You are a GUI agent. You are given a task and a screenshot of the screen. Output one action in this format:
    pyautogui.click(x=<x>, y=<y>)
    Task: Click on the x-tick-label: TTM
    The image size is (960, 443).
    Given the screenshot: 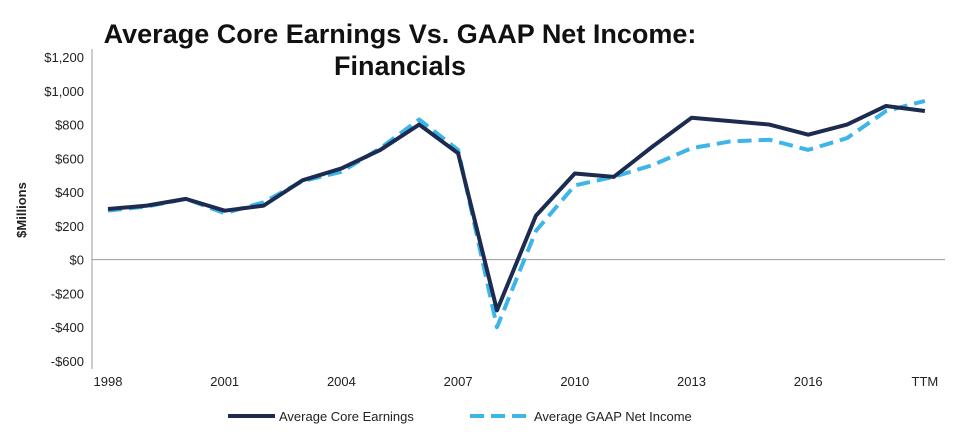 What is the action you would take?
    pyautogui.click(x=925, y=381)
    